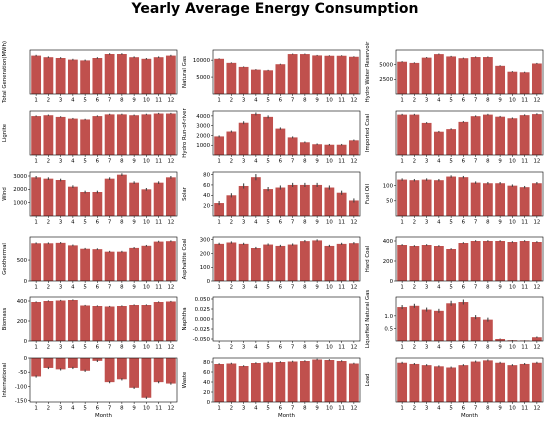 The image size is (550, 427). What do you see at coordinates (20, 204) in the screenshot?
I see `y-tick-label: 1000` at bounding box center [20, 204].